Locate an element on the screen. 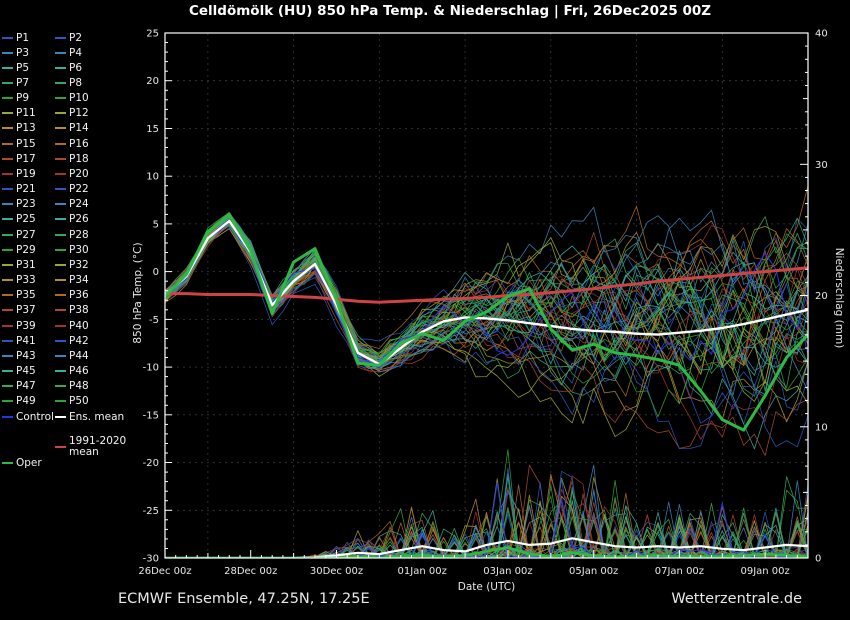 Image resolution: width=850 pixels, height=620 pixels. legend-item: P7 is located at coordinates (15, 82).